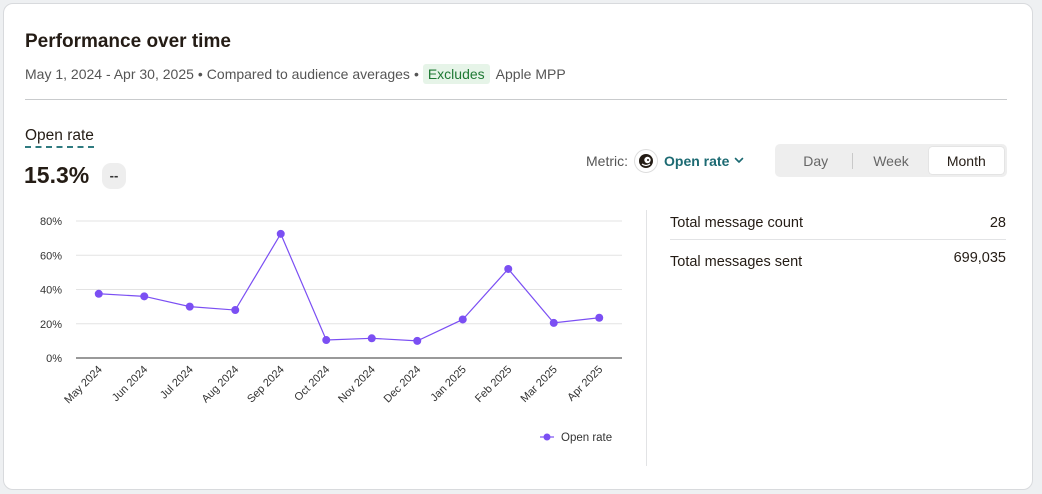 The image size is (1042, 494). What do you see at coordinates (308, 74) in the screenshot?
I see `comparison-text: Compared to audience averages` at bounding box center [308, 74].